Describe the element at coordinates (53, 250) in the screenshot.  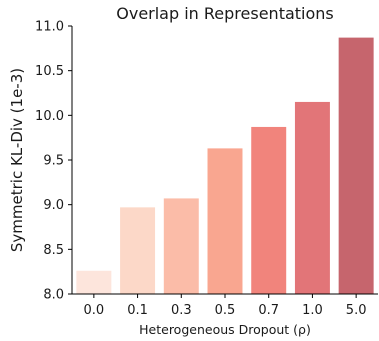
I see `y-tick-label: 8.5` at that location.